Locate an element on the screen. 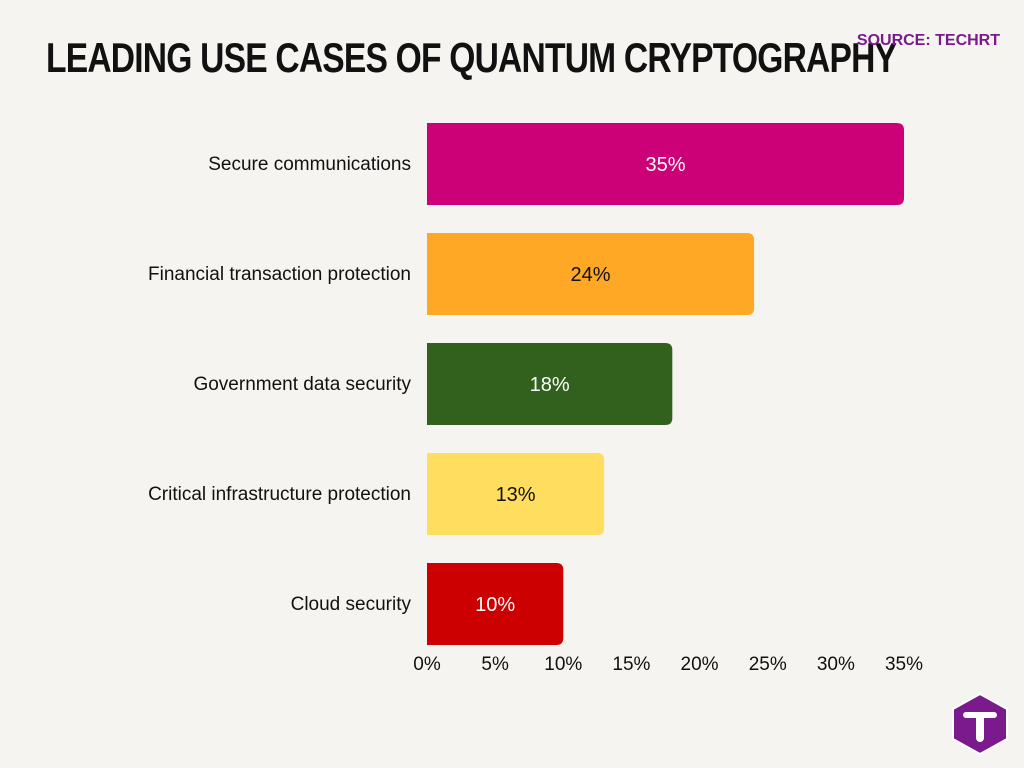 Image resolution: width=1024 pixels, height=768 pixels. data-label: 10% is located at coordinates (495, 605).